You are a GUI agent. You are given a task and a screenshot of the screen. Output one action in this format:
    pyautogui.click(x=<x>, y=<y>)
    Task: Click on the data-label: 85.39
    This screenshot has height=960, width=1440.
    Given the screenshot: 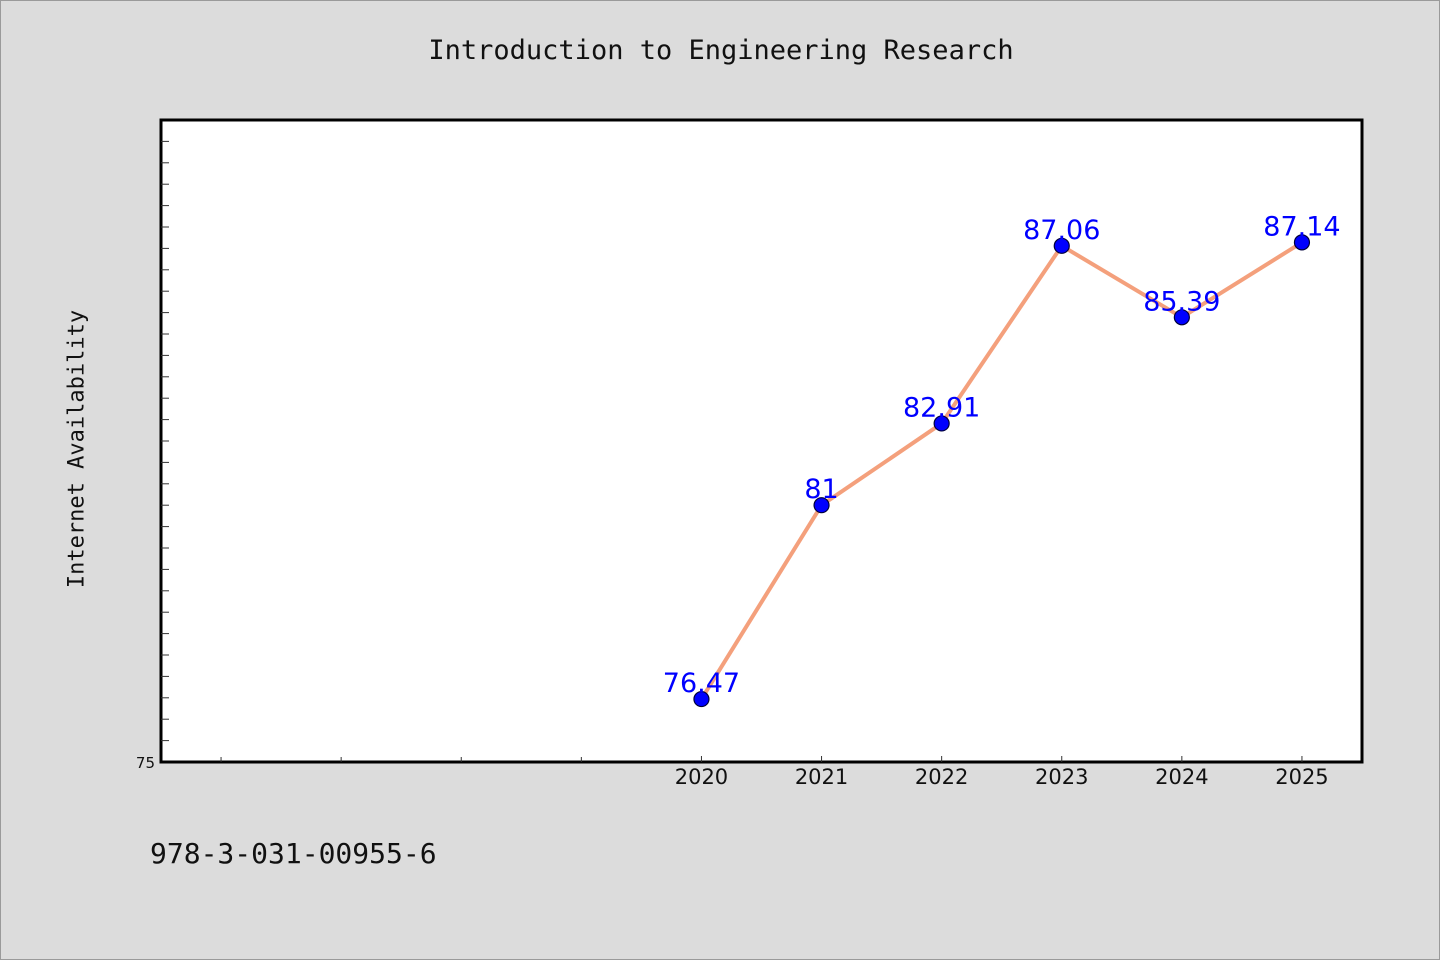 What is the action you would take?
    pyautogui.click(x=1181, y=301)
    